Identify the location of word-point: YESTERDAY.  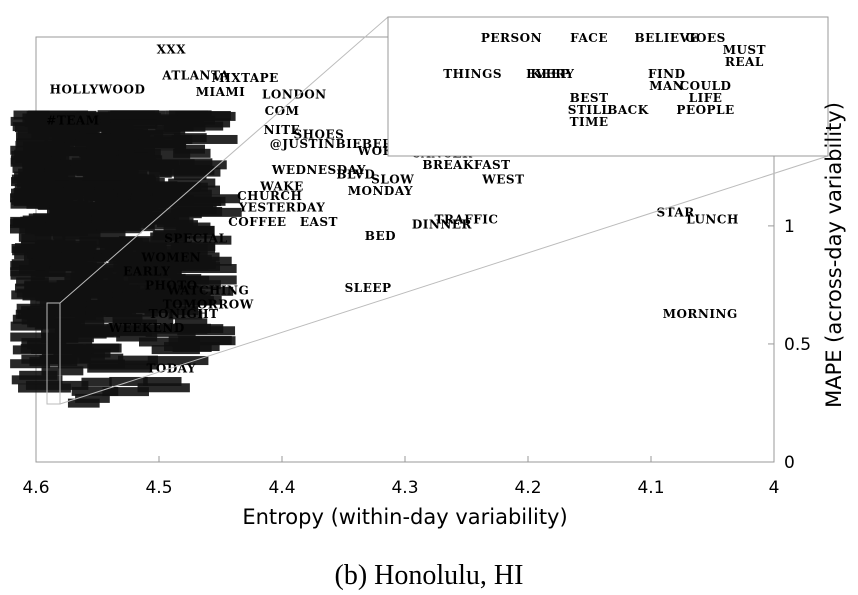
(282, 208).